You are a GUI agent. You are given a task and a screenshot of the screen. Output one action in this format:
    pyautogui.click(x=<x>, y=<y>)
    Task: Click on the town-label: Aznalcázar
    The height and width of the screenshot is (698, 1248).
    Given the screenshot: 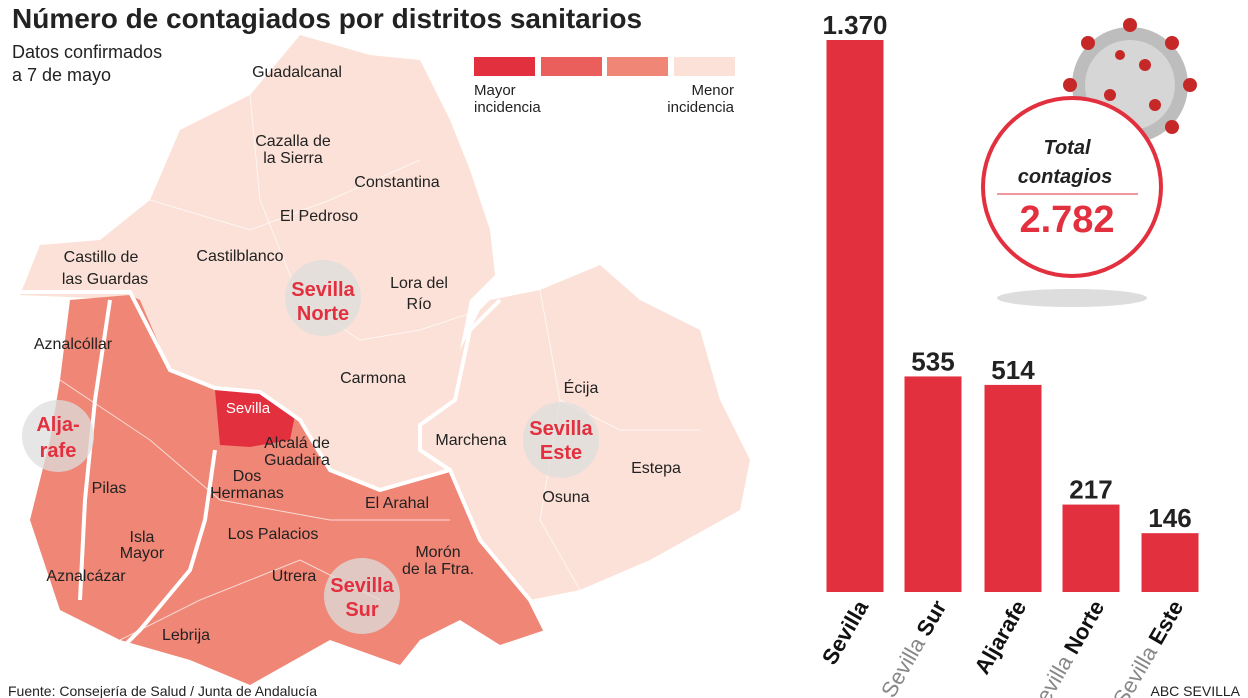 What is the action you would take?
    pyautogui.click(x=86, y=576)
    